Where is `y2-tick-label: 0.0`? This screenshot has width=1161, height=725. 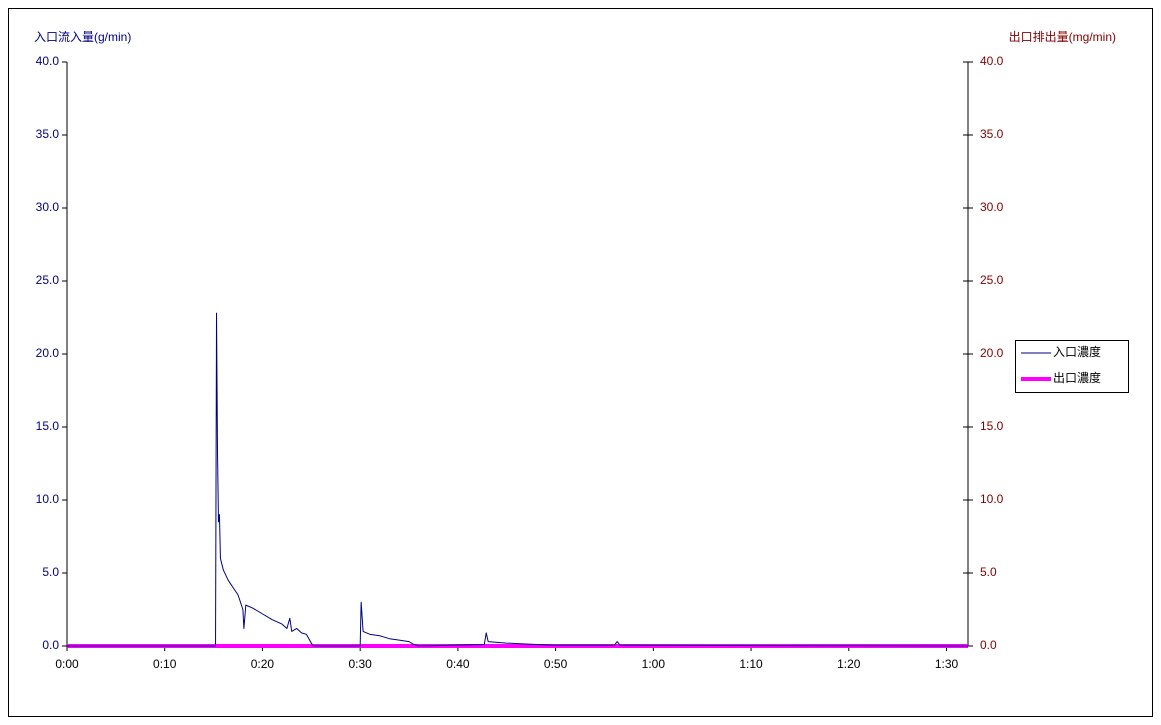
y2-tick-label: 0.0 is located at coordinates (988, 645).